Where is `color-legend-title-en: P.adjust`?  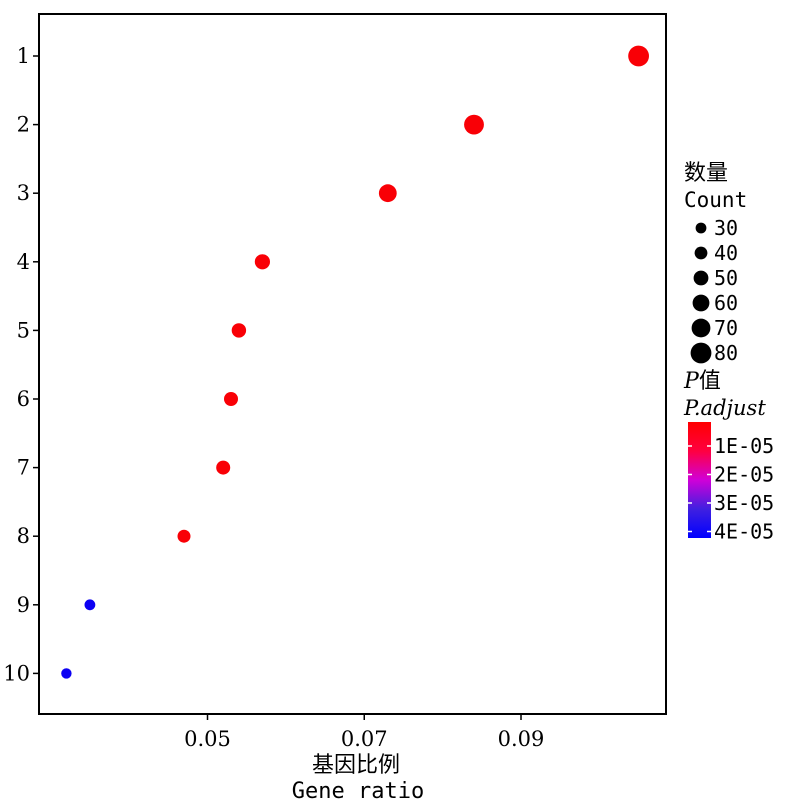 color-legend-title-en: P.adjust is located at coordinates (724, 408).